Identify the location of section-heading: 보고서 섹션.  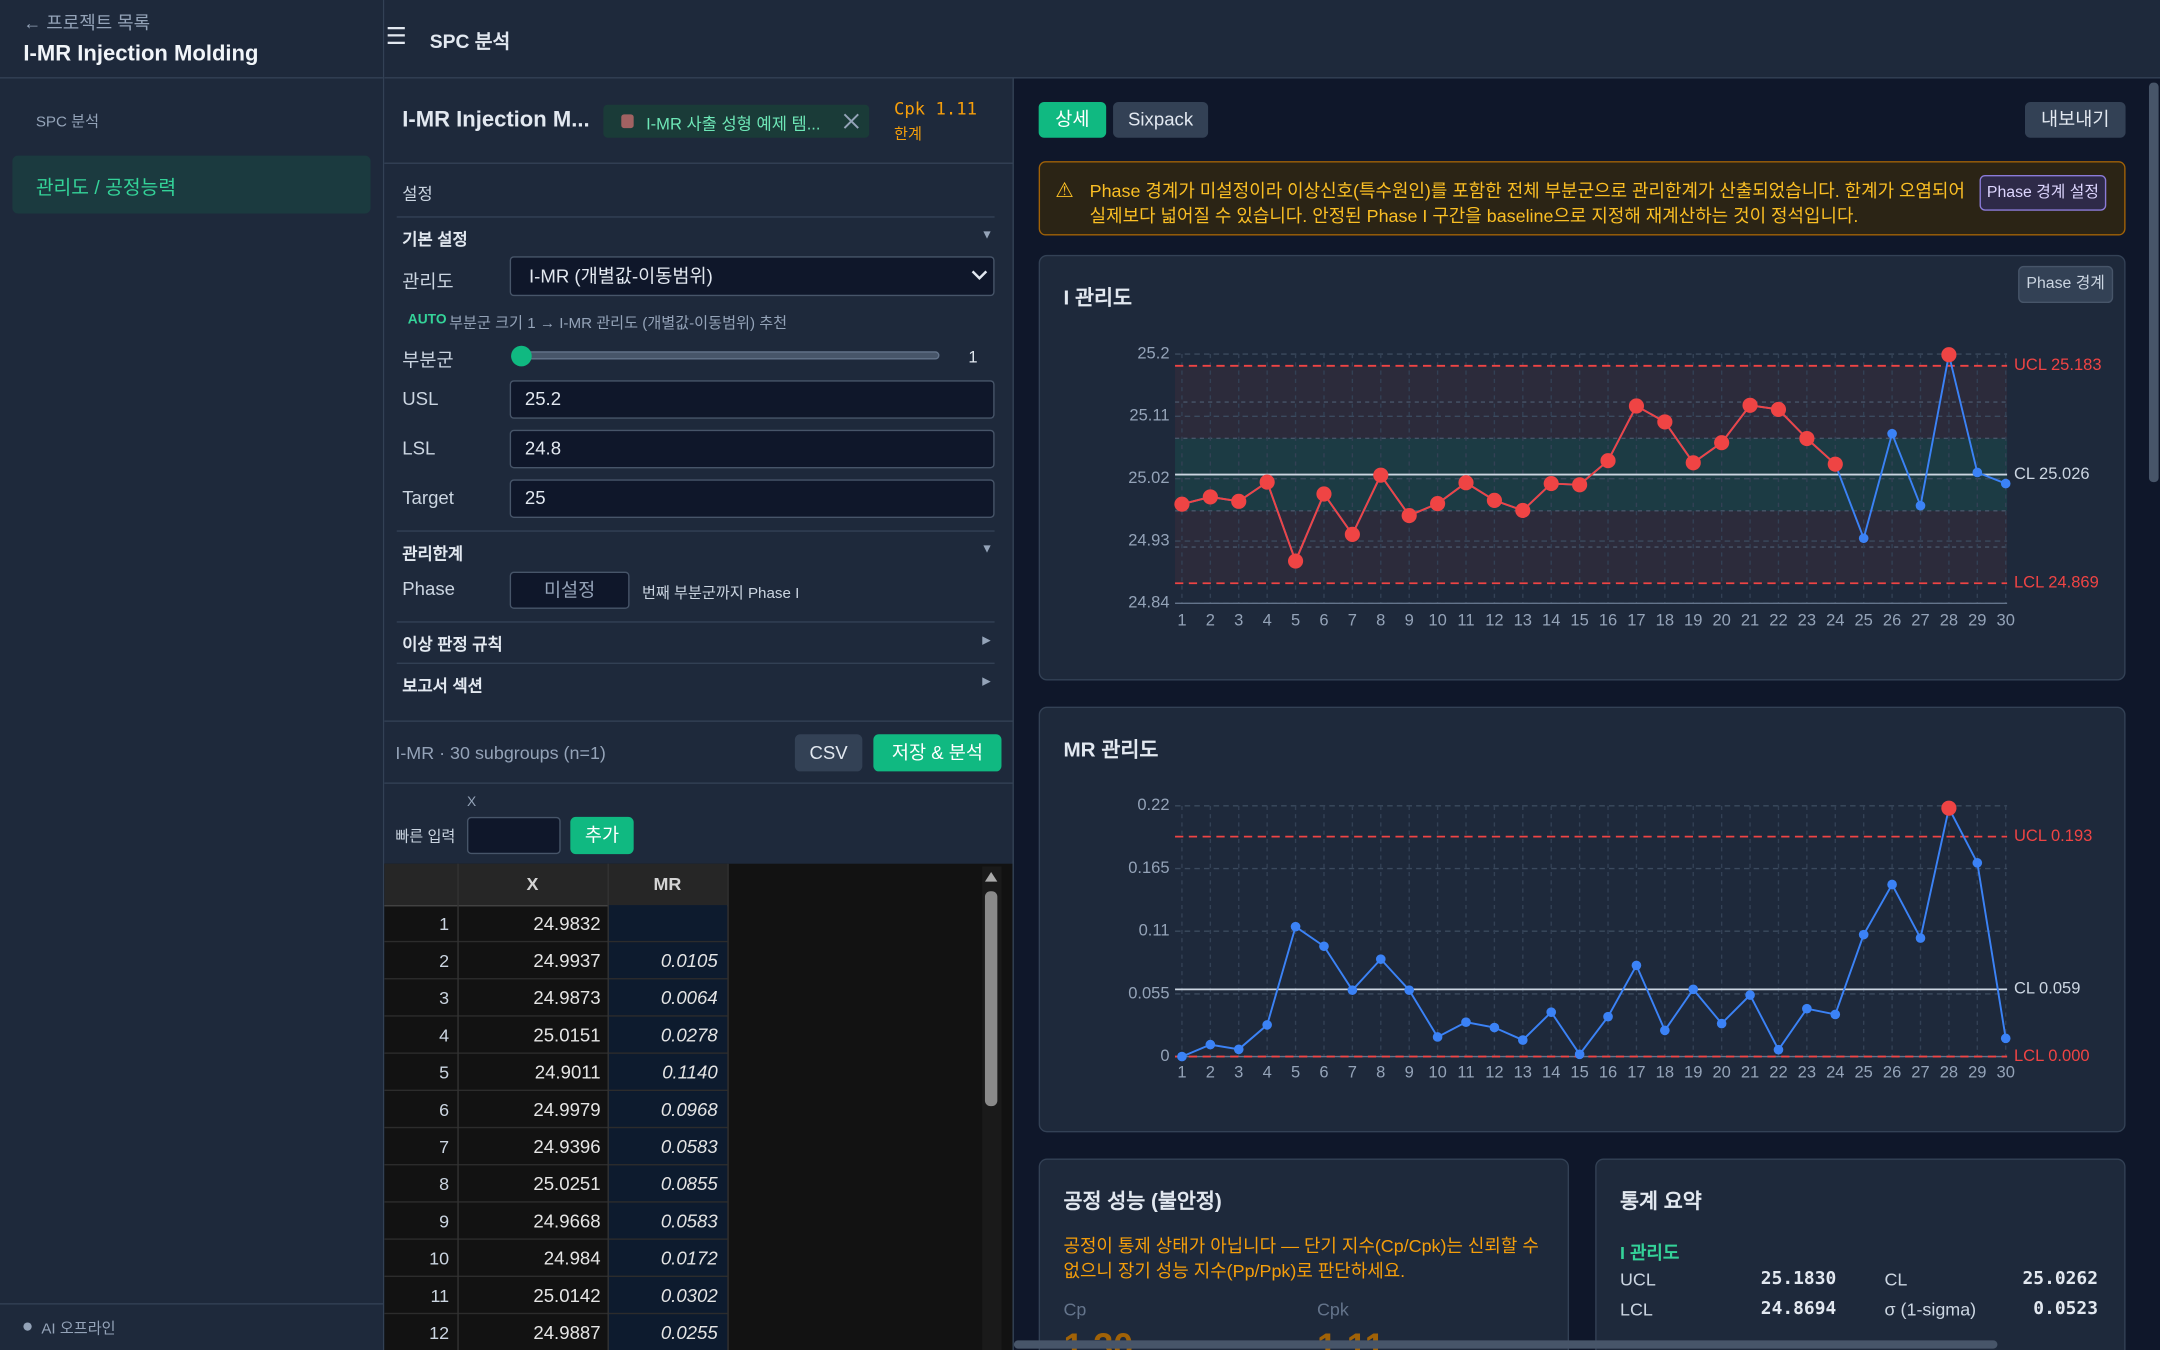
(442, 686).